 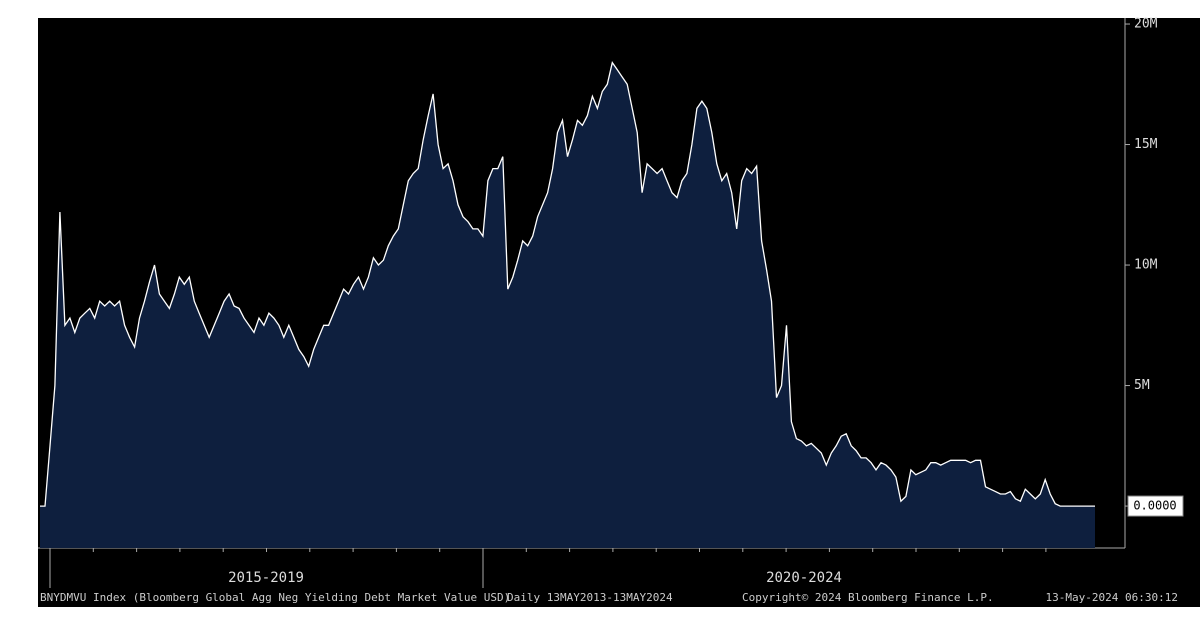 I want to click on footer-copyright: Copyright© 2024 Bloomberg Finance L.P., so click(x=868, y=597).